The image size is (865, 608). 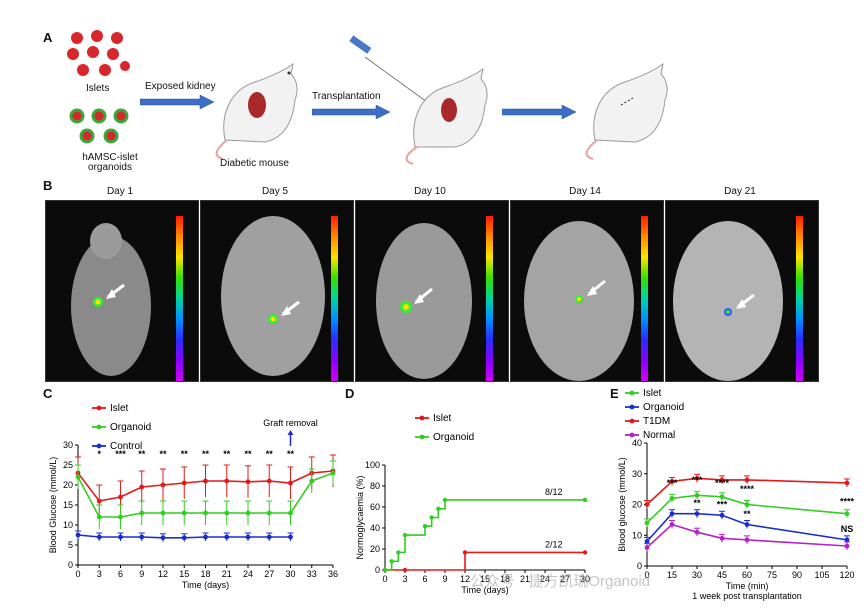 What do you see at coordinates (485, 535) in the screenshot?
I see `series-line-organoid` at bounding box center [485, 535].